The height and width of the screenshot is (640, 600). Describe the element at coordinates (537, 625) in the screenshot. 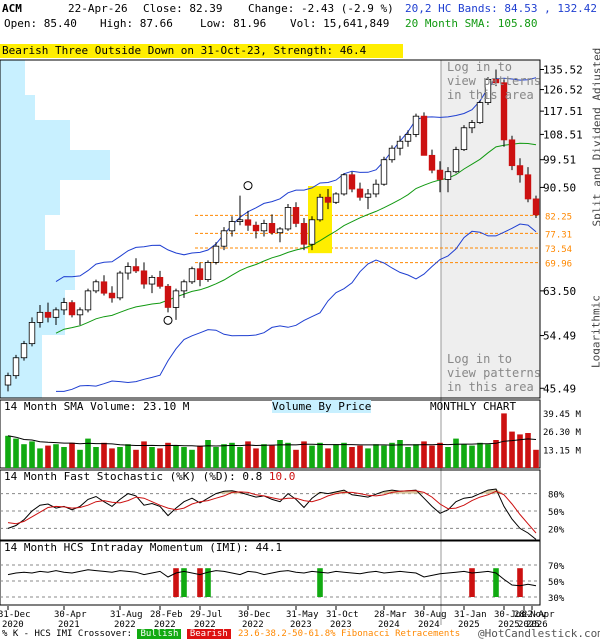

I see `x-tick-year: 2026` at that location.